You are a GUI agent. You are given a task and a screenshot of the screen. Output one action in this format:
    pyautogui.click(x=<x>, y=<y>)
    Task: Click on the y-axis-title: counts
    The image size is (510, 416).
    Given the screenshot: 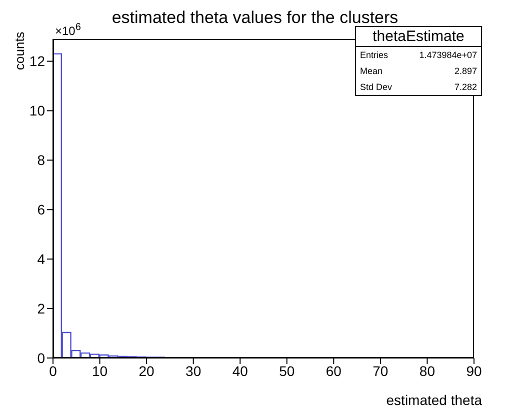 What is the action you would take?
    pyautogui.click(x=19, y=51)
    